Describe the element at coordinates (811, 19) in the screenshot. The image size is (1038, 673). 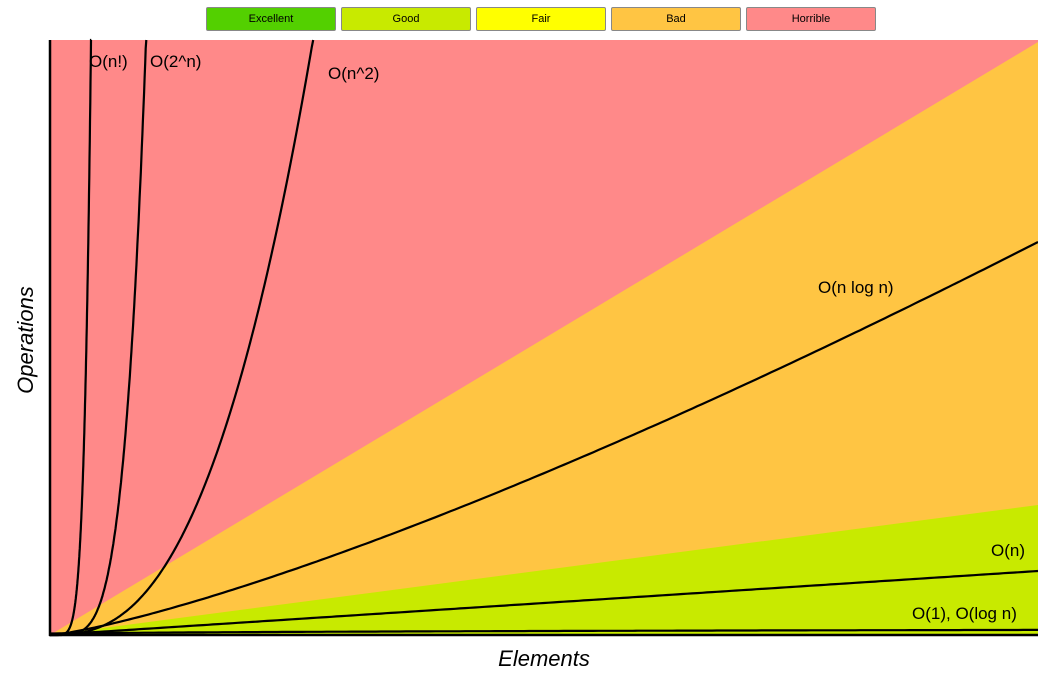
I see `legend-item-horrible: Horrible` at that location.